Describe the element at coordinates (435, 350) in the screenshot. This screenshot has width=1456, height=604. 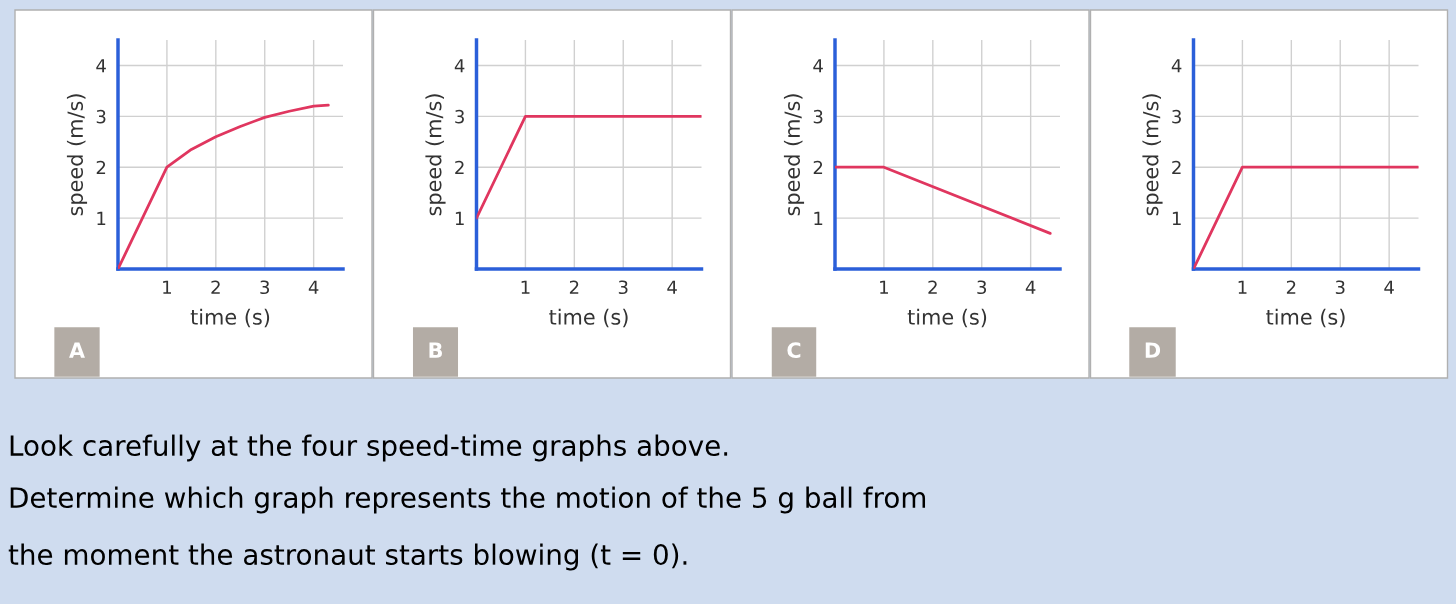
I see `text: B` at that location.